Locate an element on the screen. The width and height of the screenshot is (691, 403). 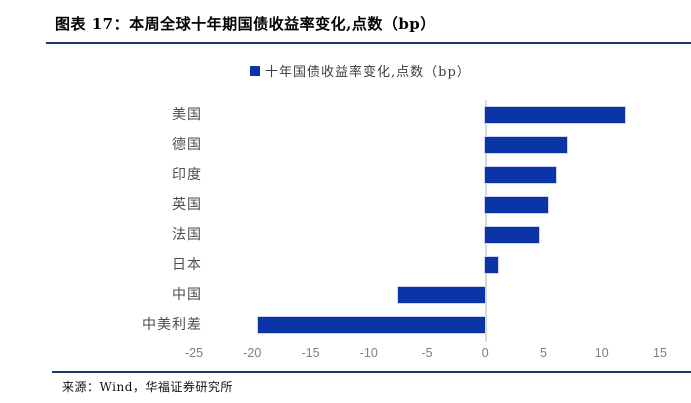
x-tick-label: 15 is located at coordinates (660, 353).